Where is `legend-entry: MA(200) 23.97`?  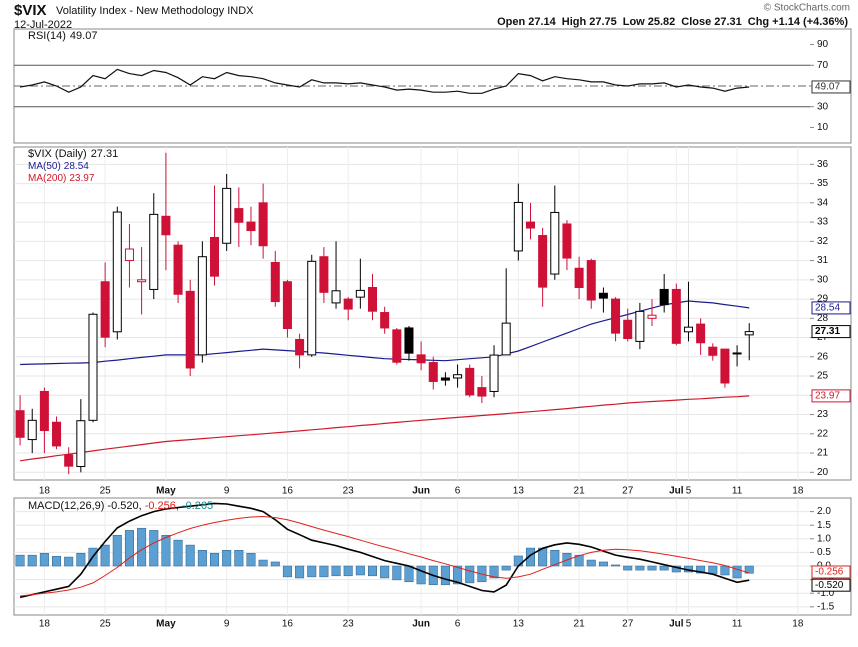
legend-entry: MA(200) 23.97 is located at coordinates (61, 178).